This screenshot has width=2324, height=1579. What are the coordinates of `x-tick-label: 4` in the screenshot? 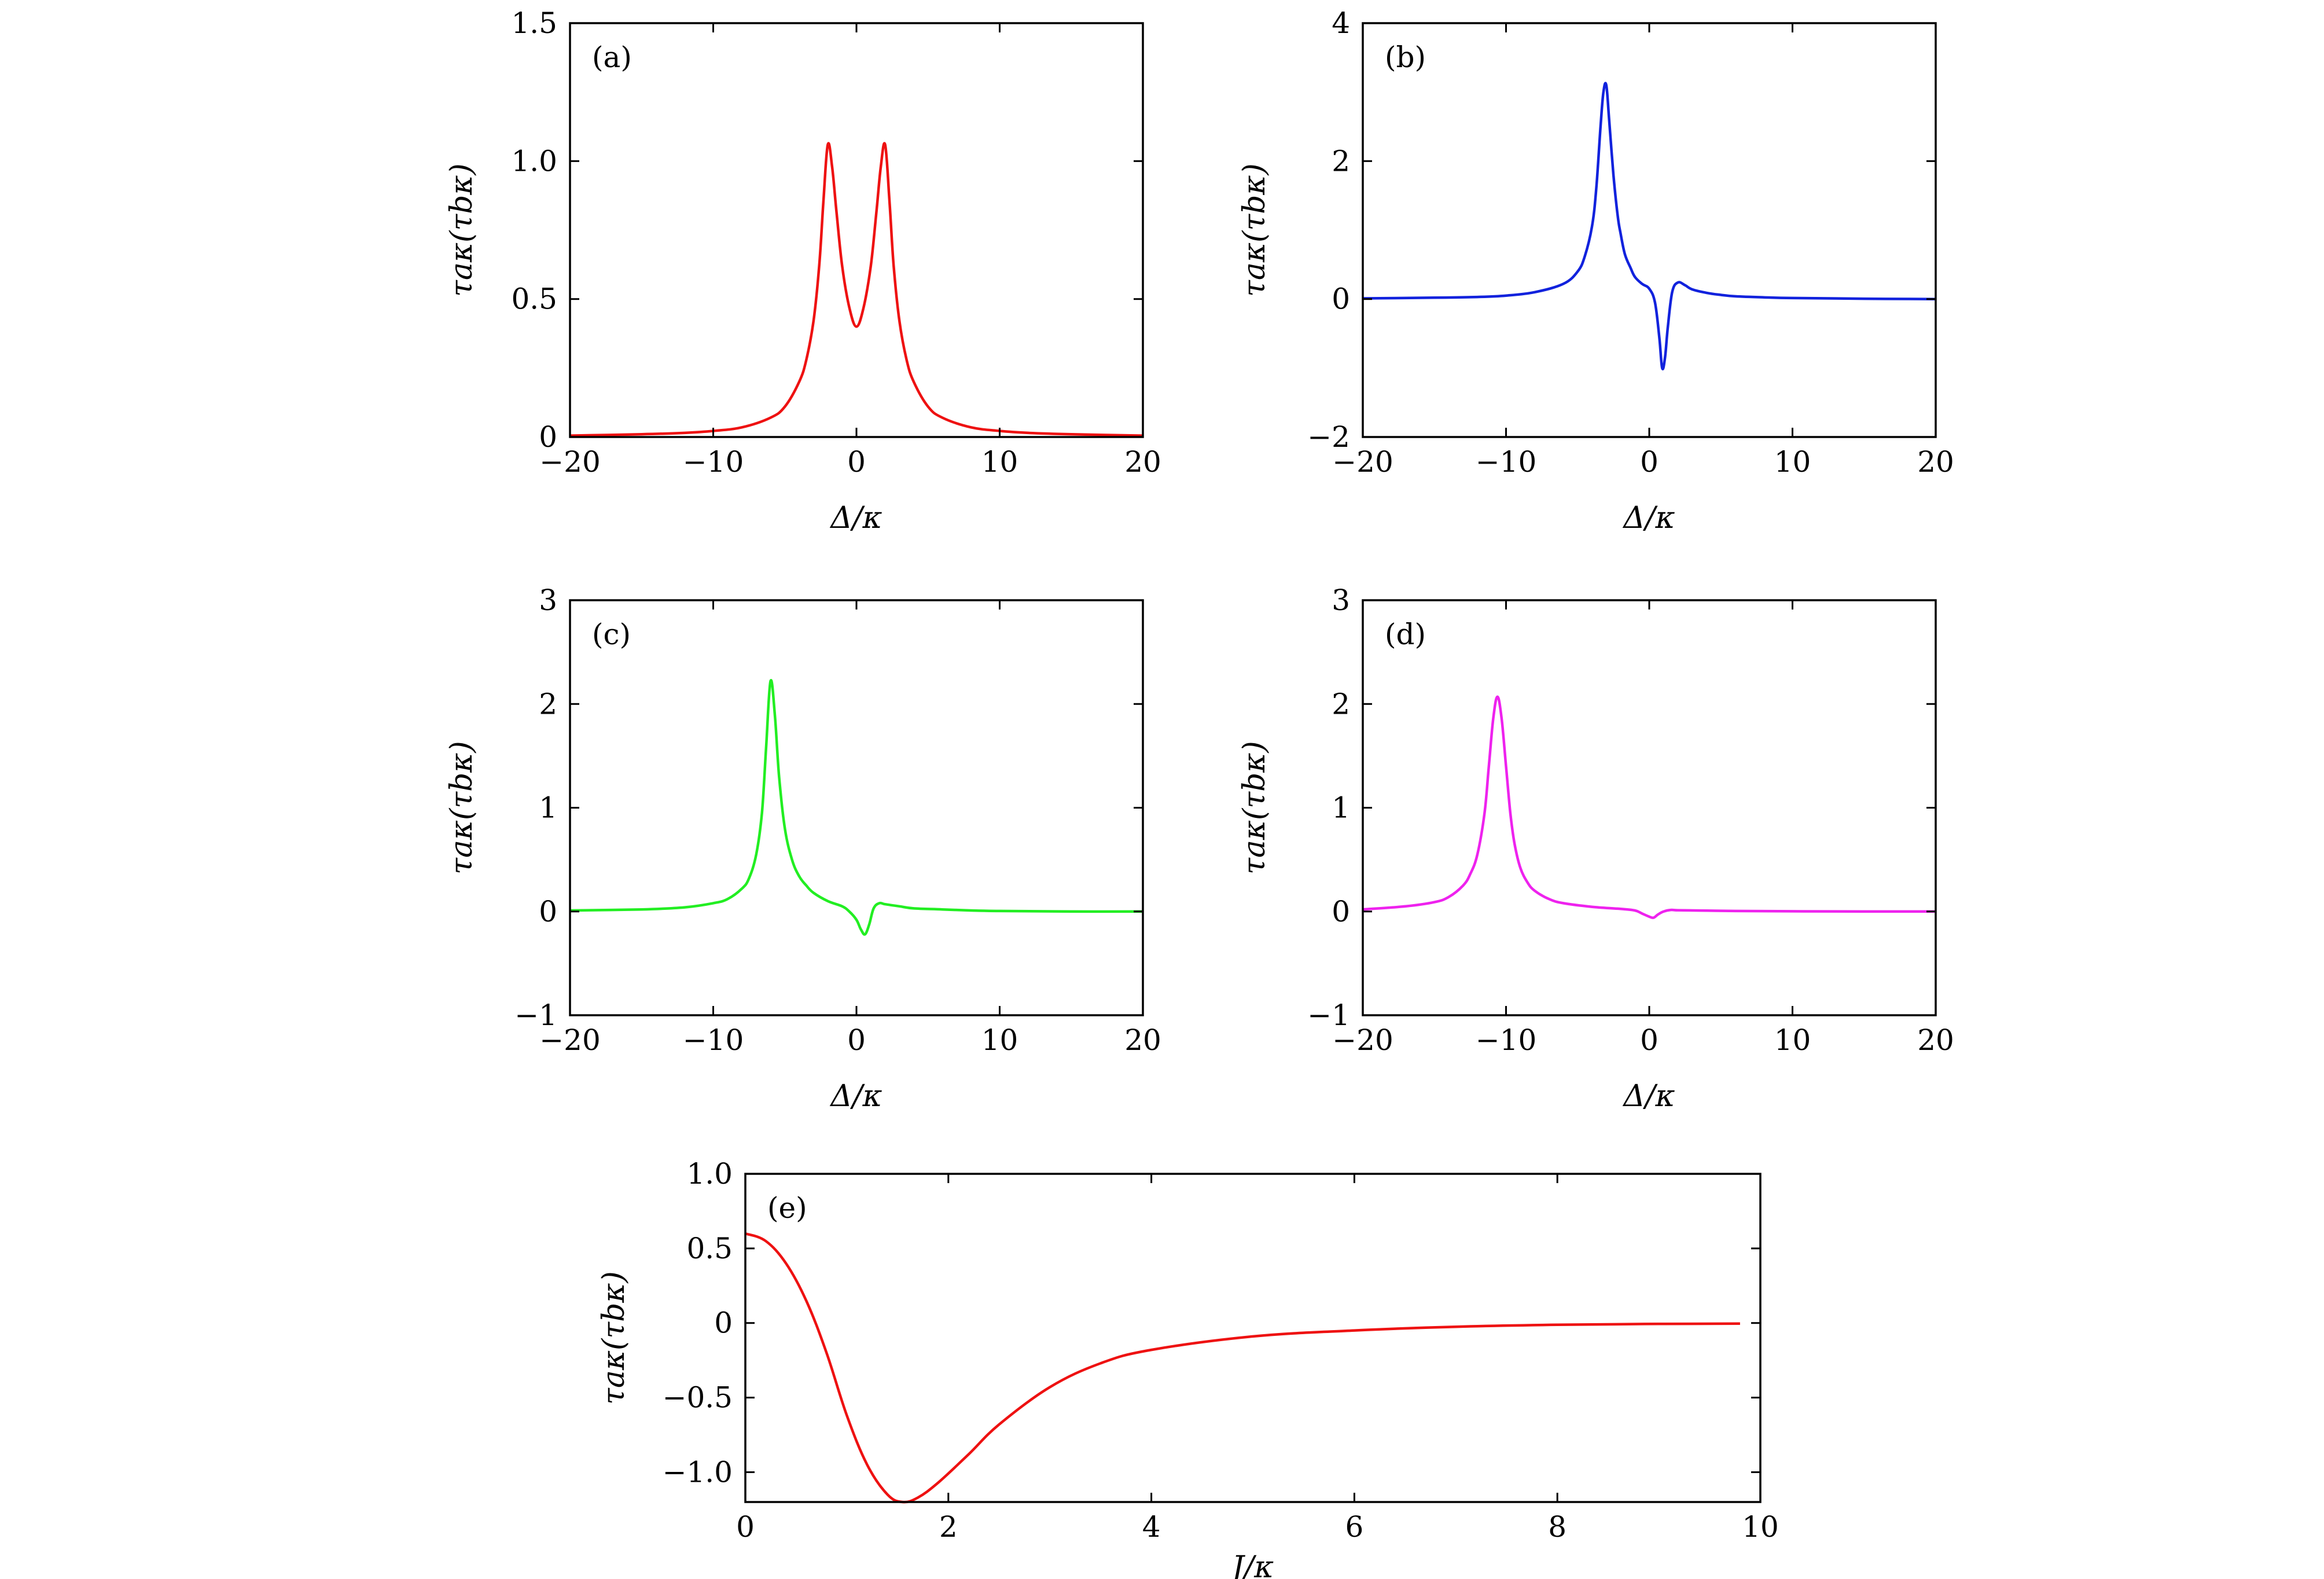 It's located at (1151, 1527).